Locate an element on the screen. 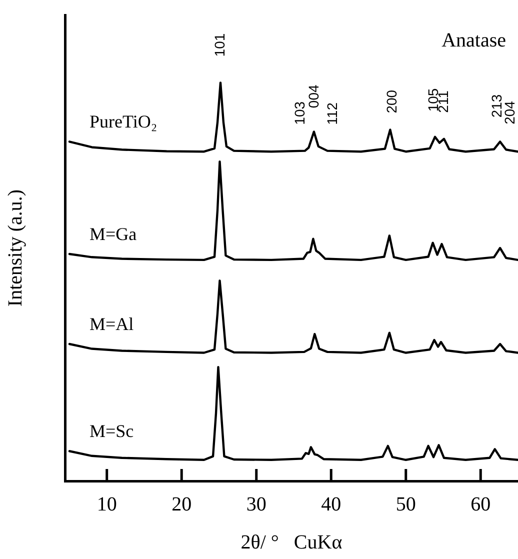  series-label: M=Ga is located at coordinates (113, 234).